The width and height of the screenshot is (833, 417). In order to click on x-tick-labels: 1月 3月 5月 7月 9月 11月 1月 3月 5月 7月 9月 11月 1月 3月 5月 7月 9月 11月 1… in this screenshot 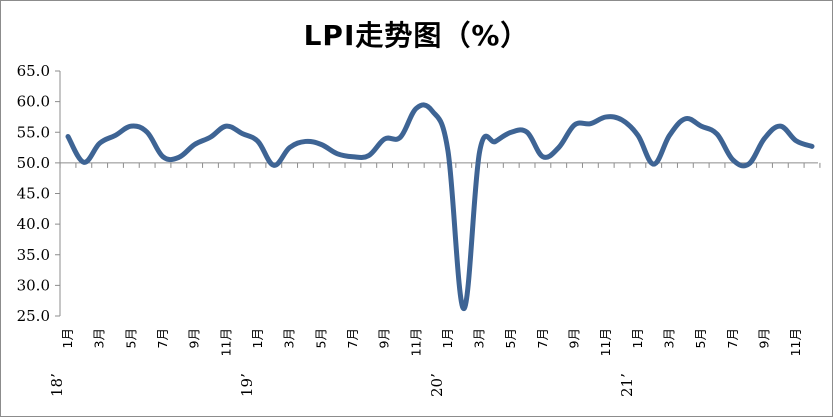, I will do `click(425, 362)`.